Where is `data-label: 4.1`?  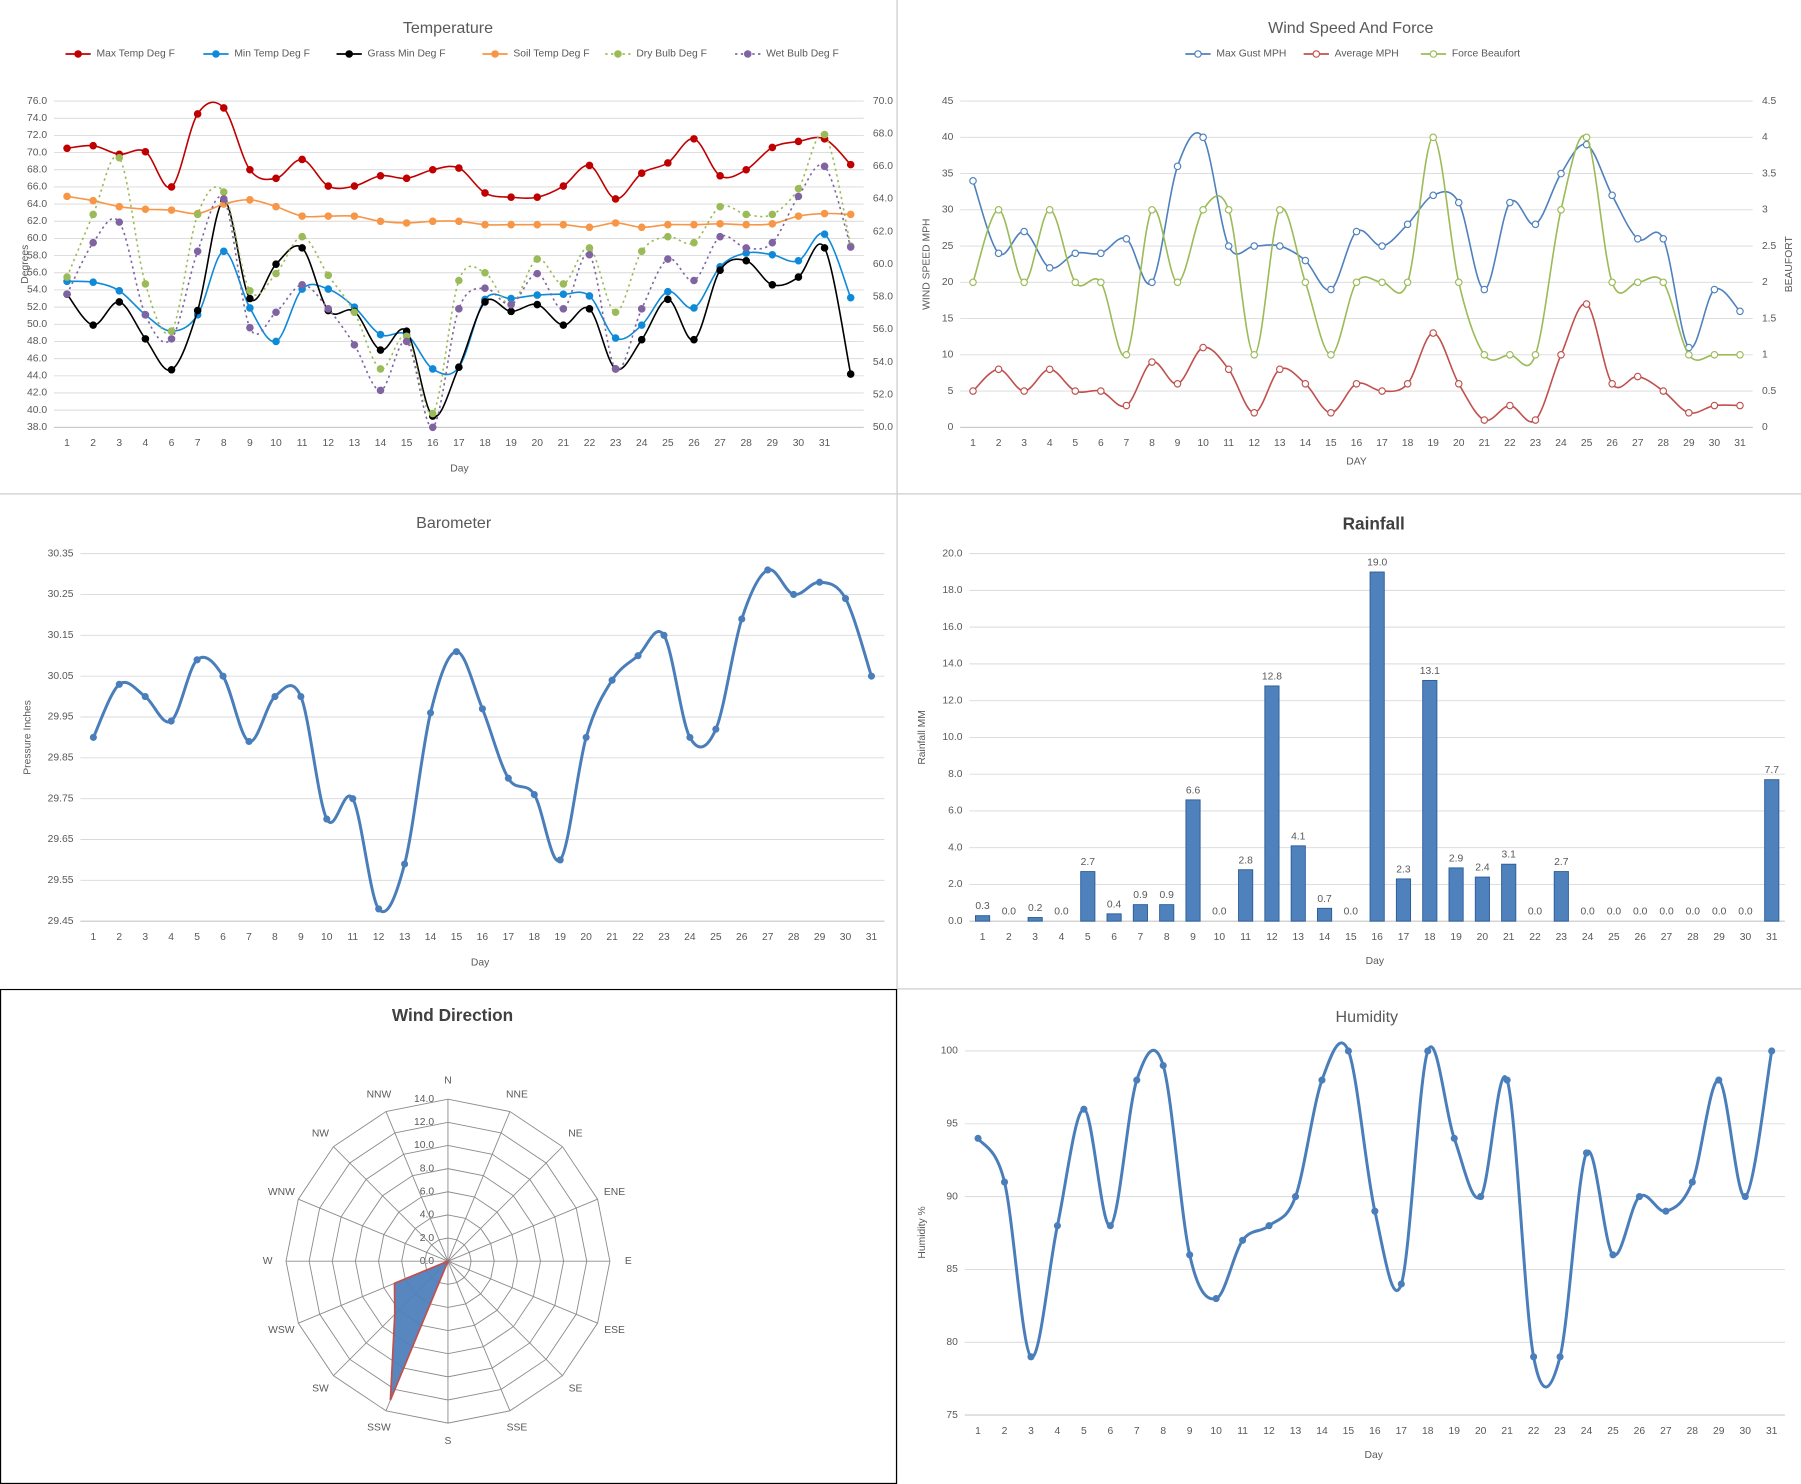
data-label: 4.1 is located at coordinates (1298, 836).